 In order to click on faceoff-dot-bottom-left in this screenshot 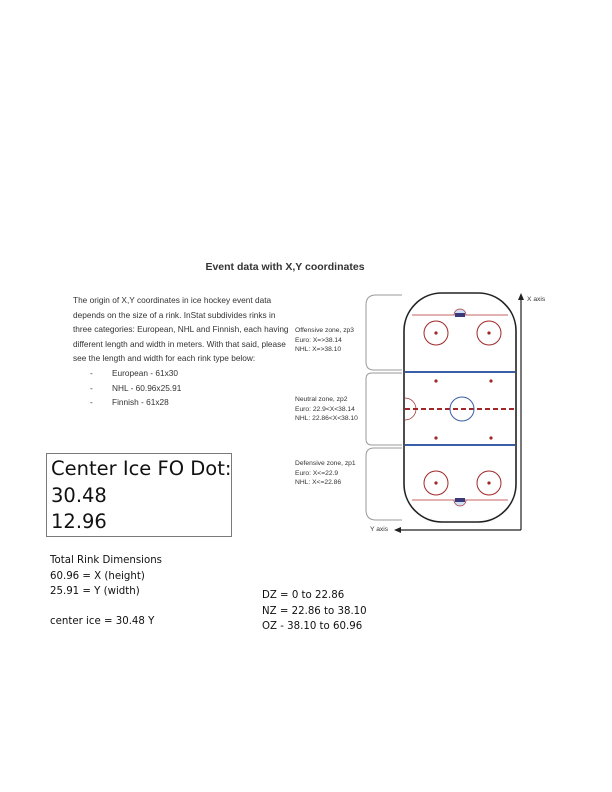, I will do `click(436, 483)`.